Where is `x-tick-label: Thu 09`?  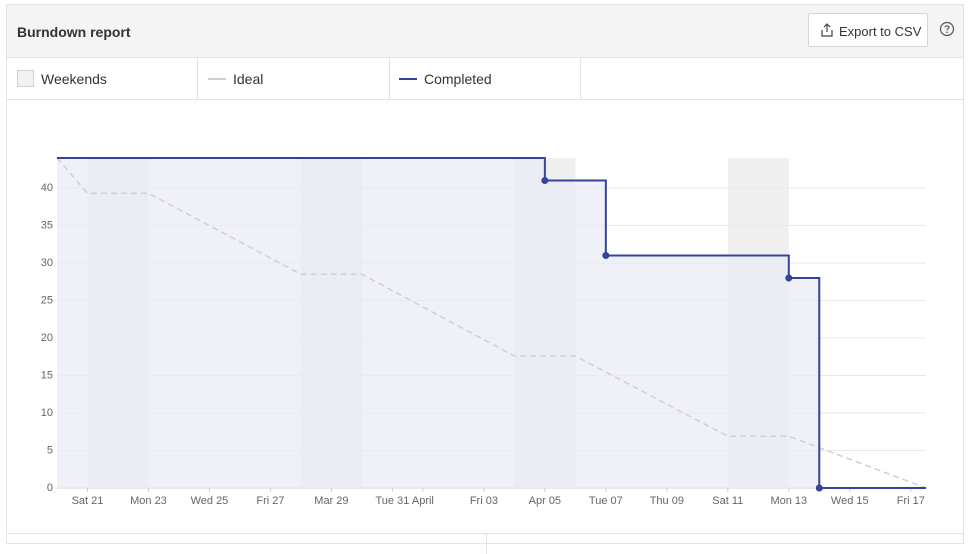
x-tick-label: Thu 09 is located at coordinates (667, 501).